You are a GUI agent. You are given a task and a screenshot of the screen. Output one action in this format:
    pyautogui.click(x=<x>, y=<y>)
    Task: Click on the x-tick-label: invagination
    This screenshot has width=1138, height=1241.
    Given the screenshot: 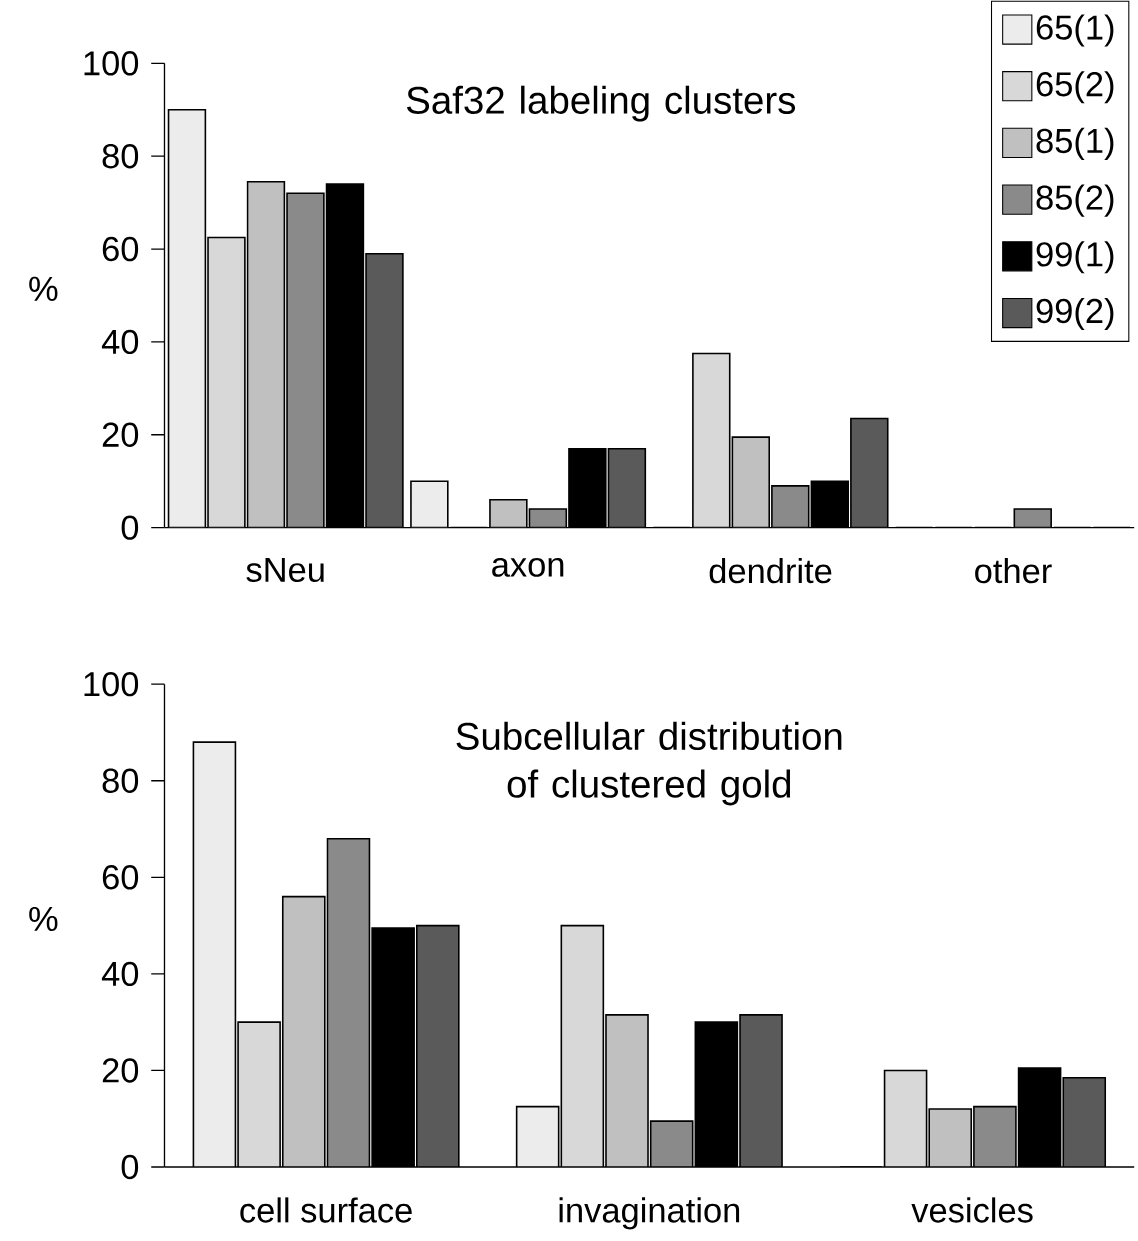 What is the action you would take?
    pyautogui.click(x=649, y=1213)
    